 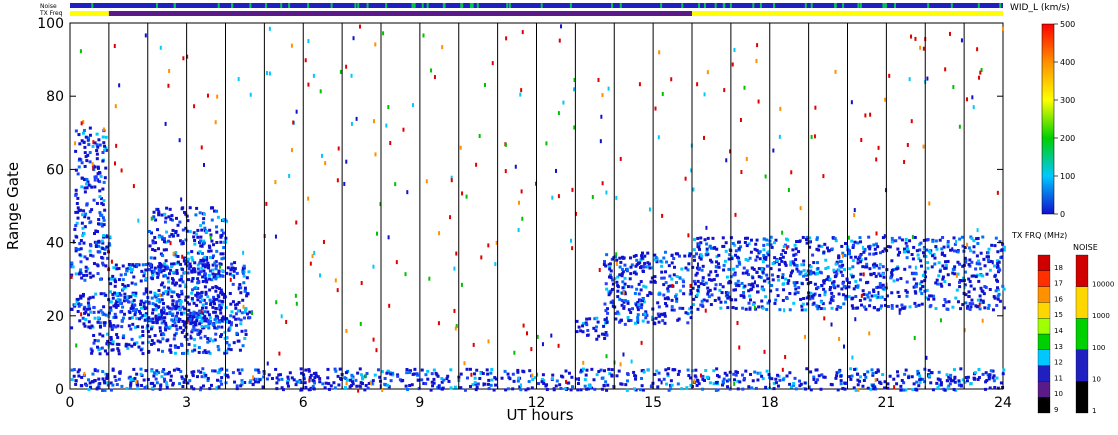 I want to click on x-tick-label: 0, so click(x=70, y=403).